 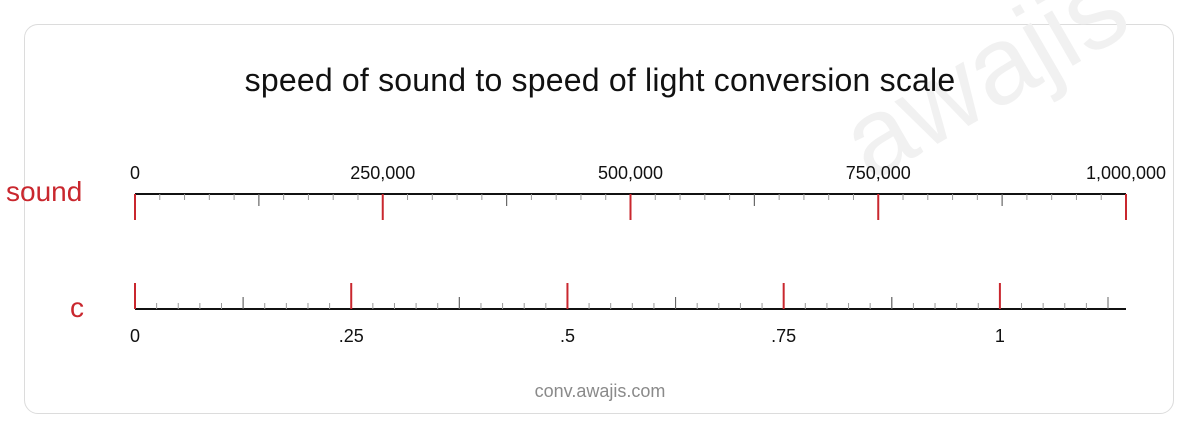 I want to click on top-unit-label: sound, so click(x=44, y=191).